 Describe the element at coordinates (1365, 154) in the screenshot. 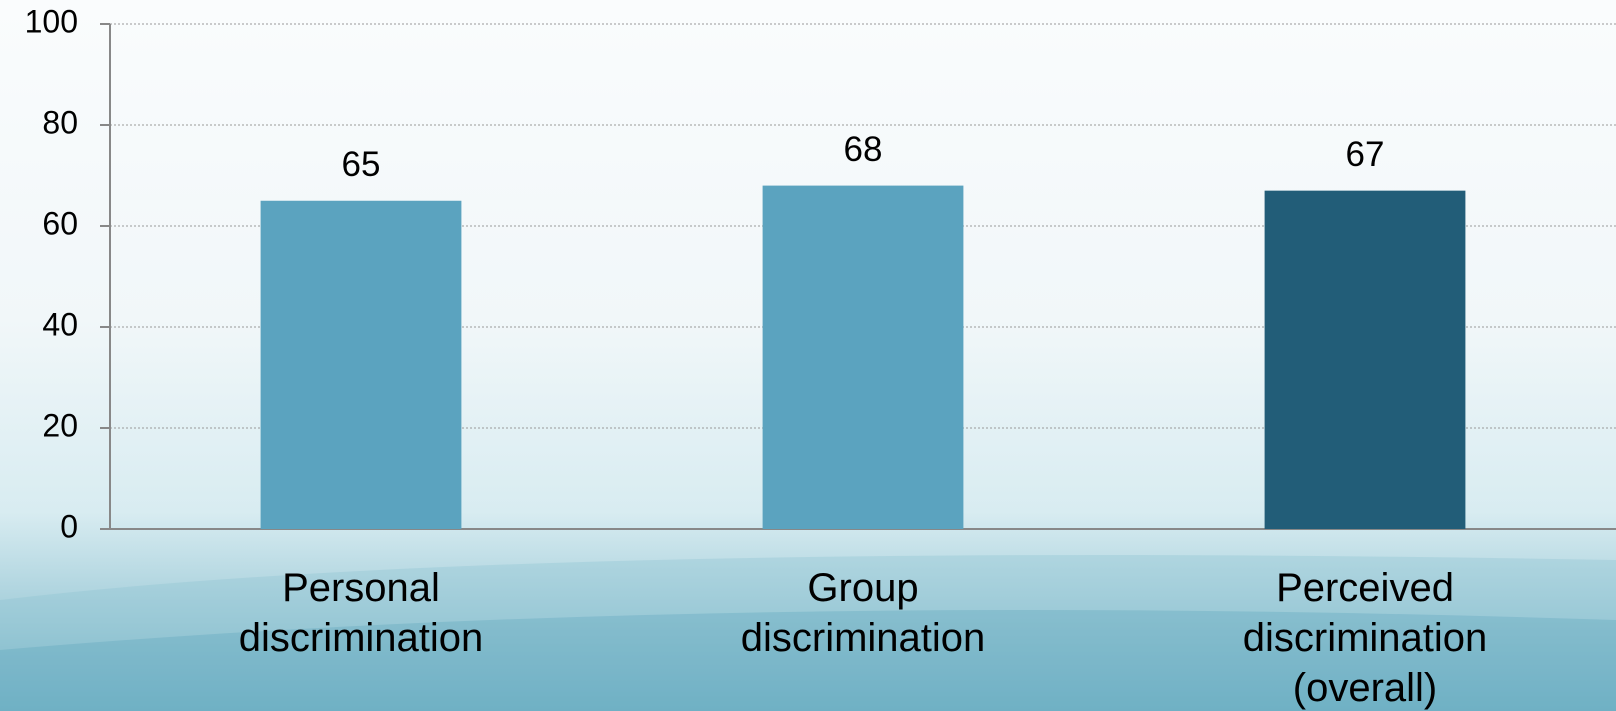

I see `data-label: 67` at that location.